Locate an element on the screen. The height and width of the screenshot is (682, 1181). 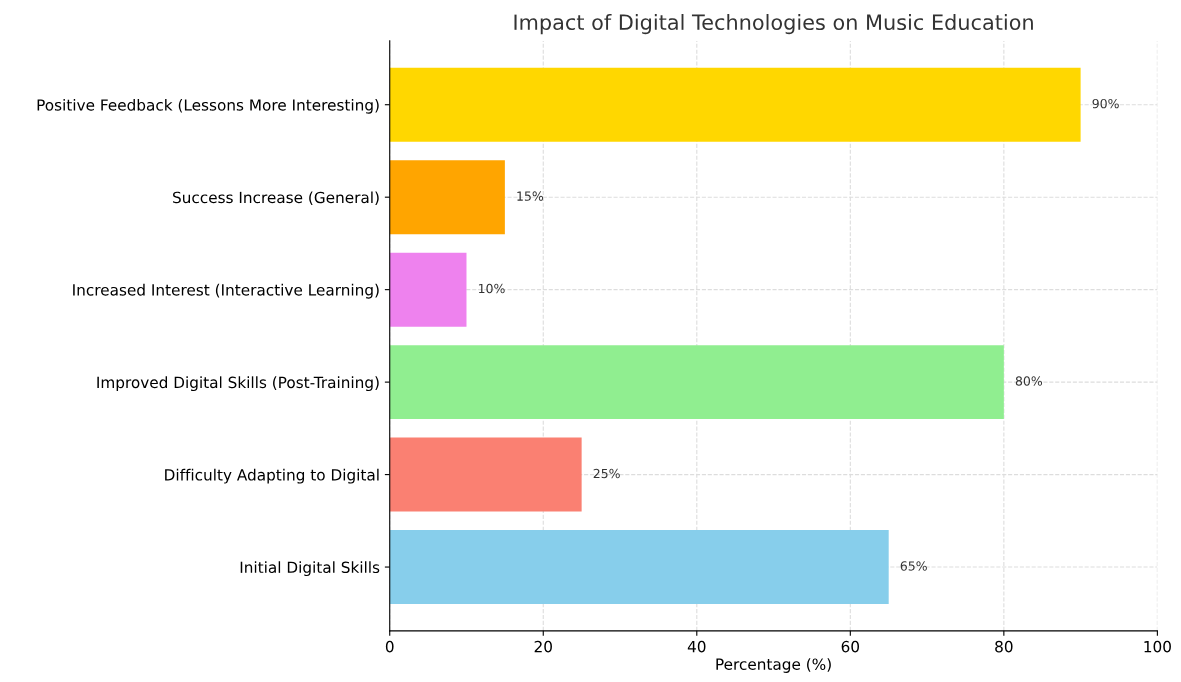
data-label: 90% is located at coordinates (1105, 103).